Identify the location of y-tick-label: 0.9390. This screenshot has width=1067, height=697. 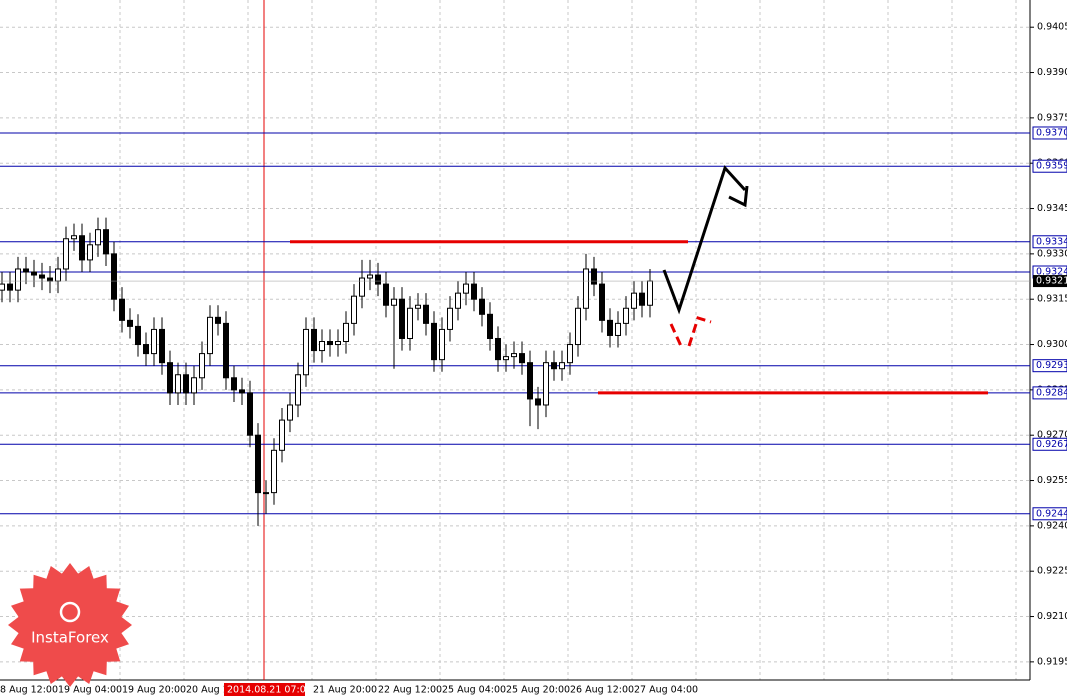
(1052, 72).